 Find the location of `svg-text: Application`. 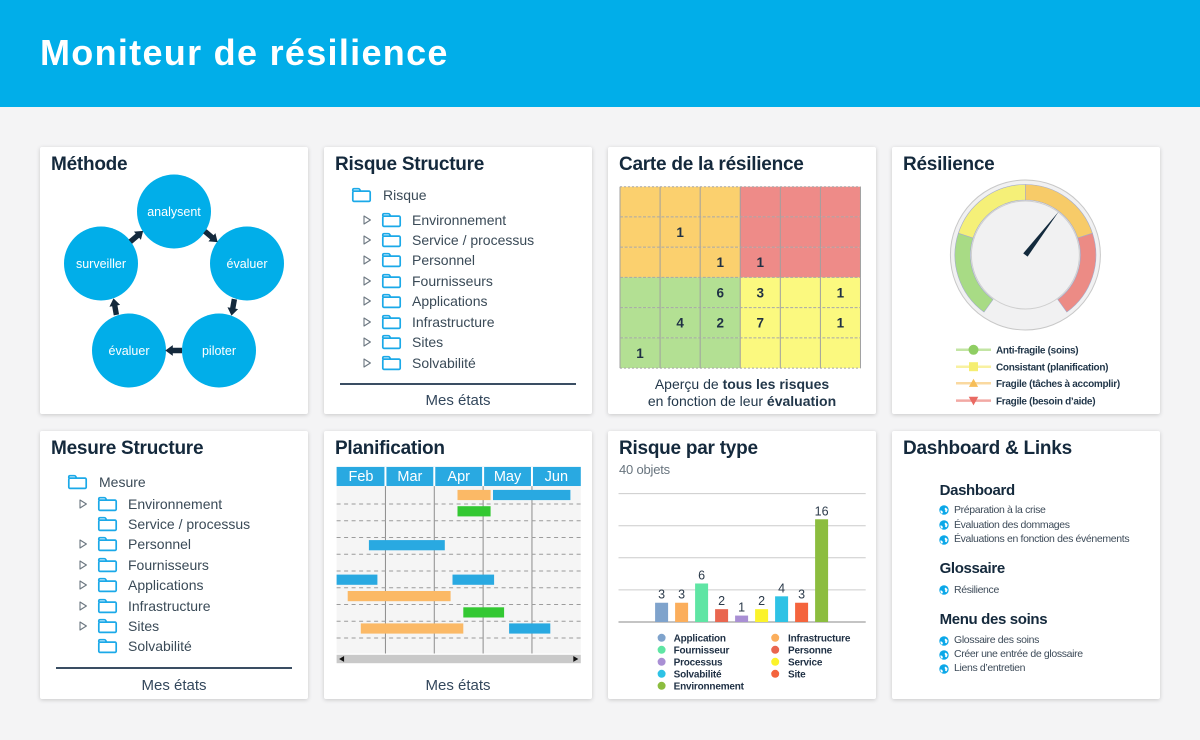

svg-text: Application is located at coordinates (700, 639).